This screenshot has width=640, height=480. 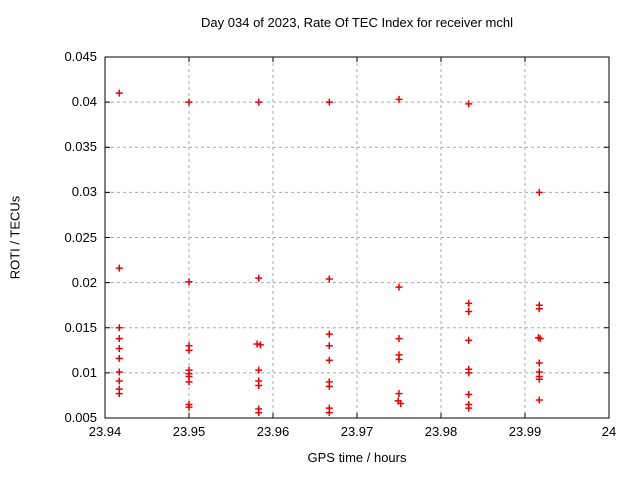 I want to click on x-axis-tick-label: 23.98, so click(x=441, y=431).